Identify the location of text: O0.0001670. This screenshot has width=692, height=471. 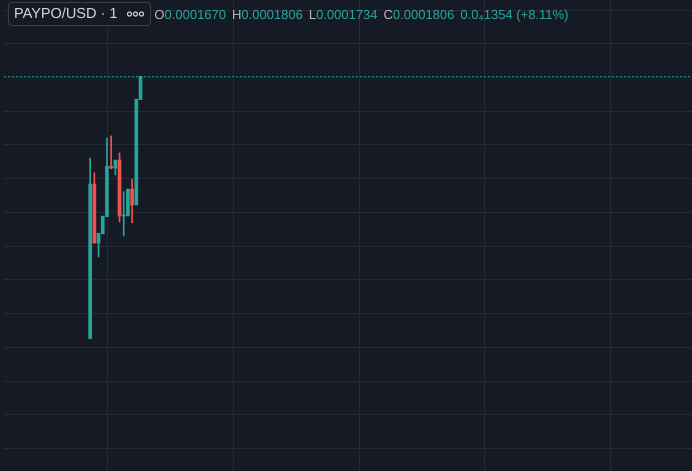
(190, 14).